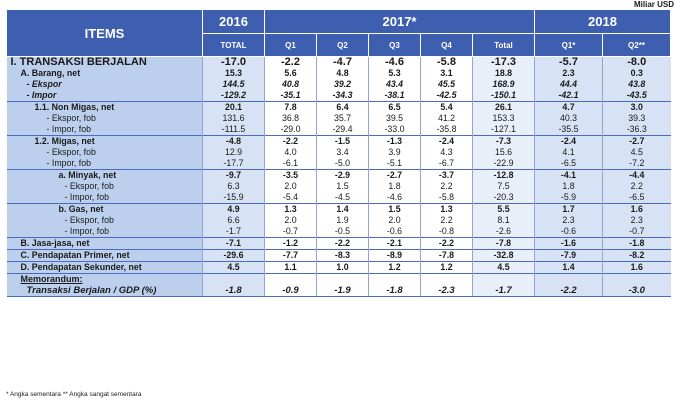 The width and height of the screenshot is (680, 402). Describe the element at coordinates (233, 96) in the screenshot. I see `value-cell: -129.2` at that location.